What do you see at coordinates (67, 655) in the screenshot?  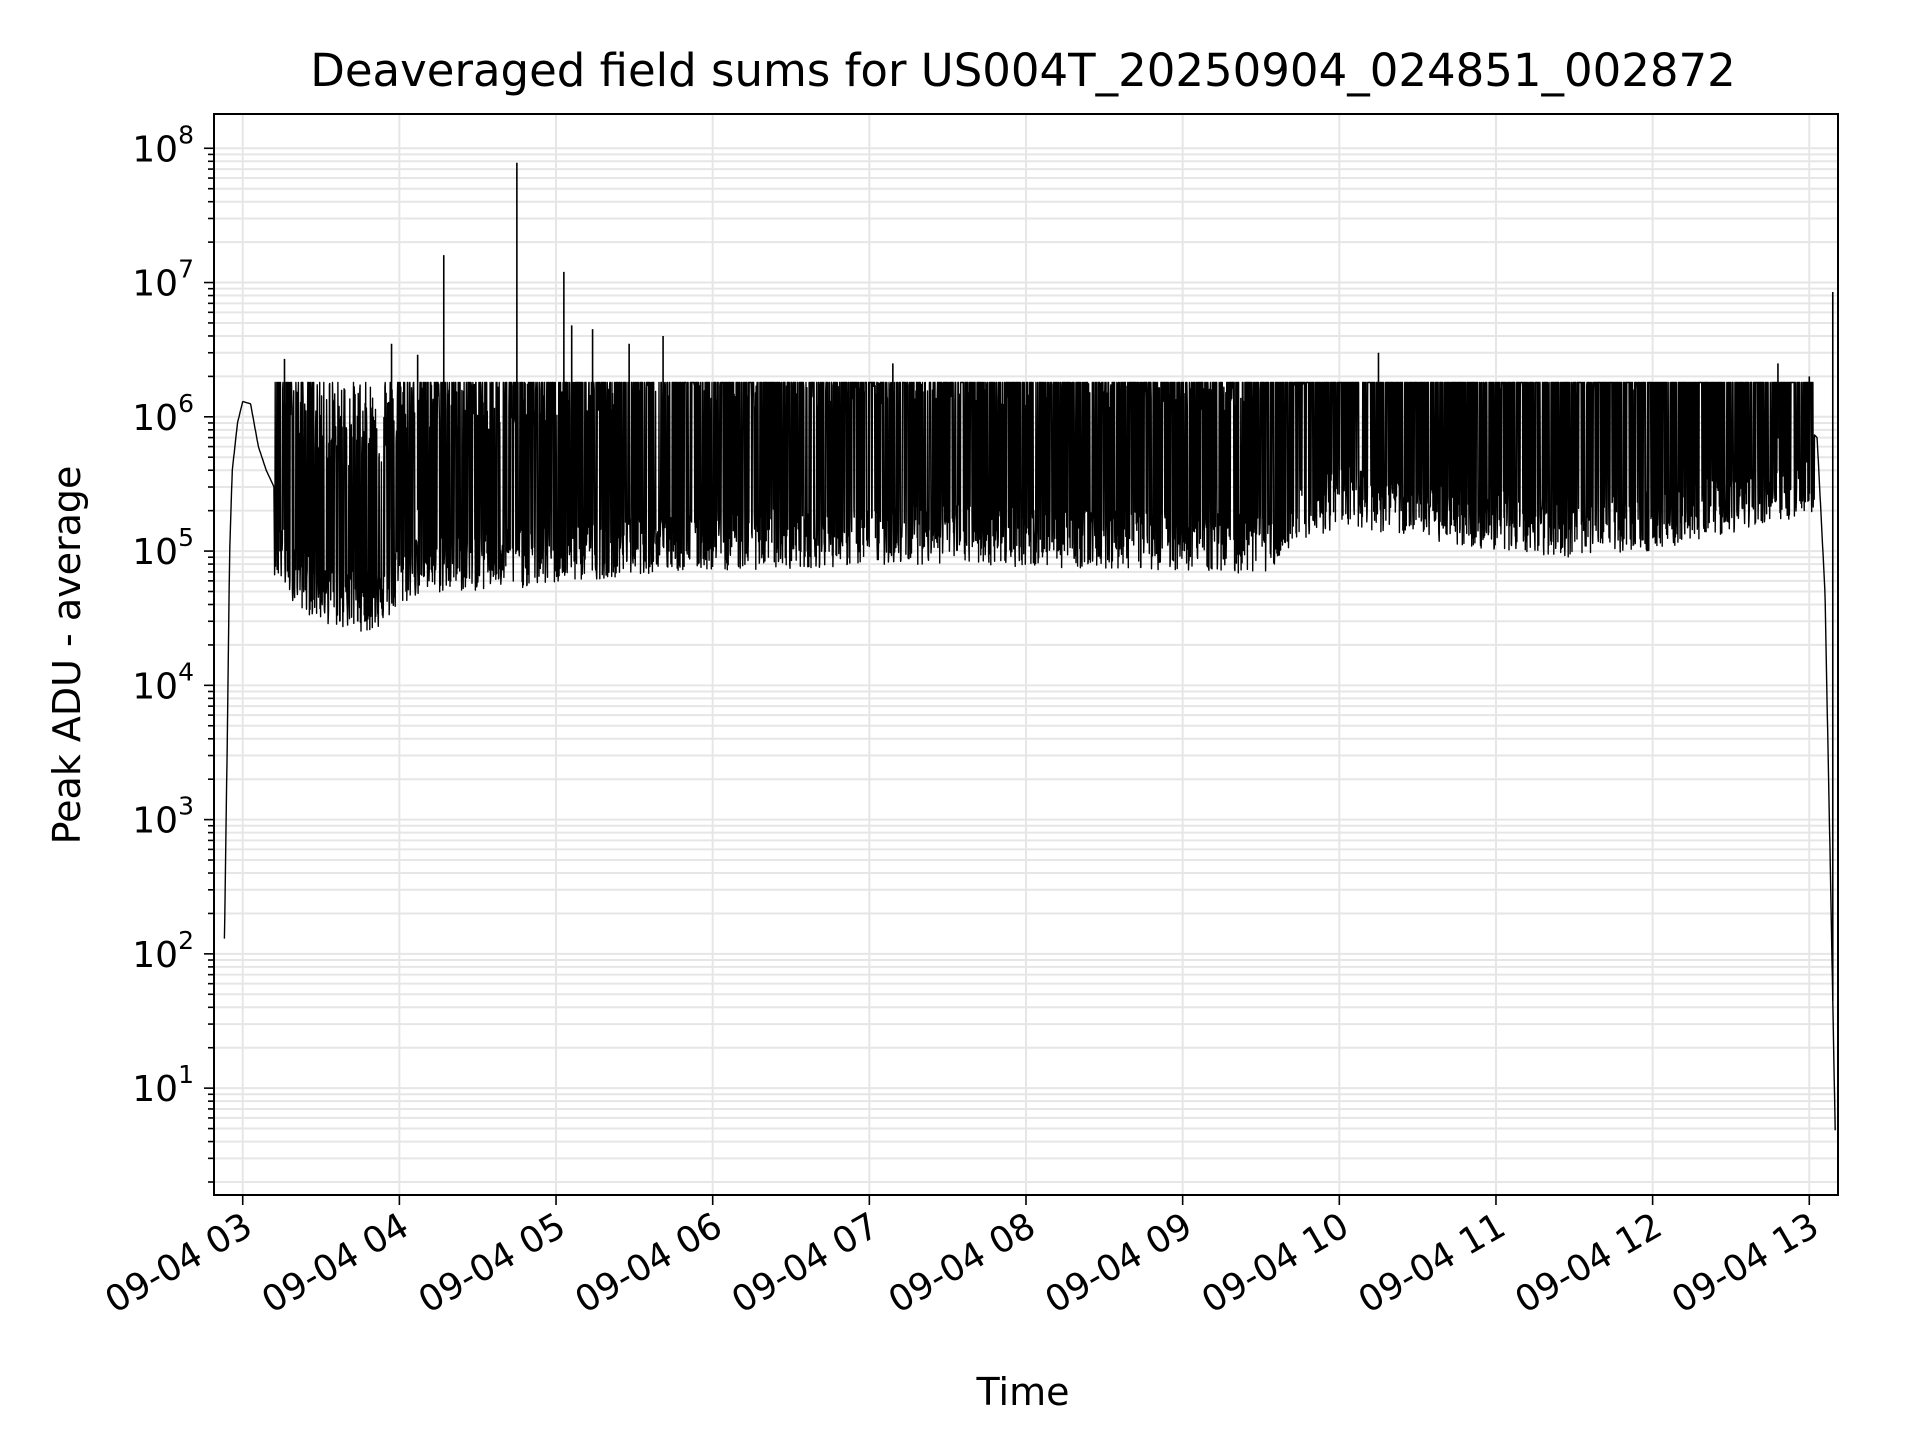 I see `y-axis-label: Peak ADU - average` at bounding box center [67, 655].